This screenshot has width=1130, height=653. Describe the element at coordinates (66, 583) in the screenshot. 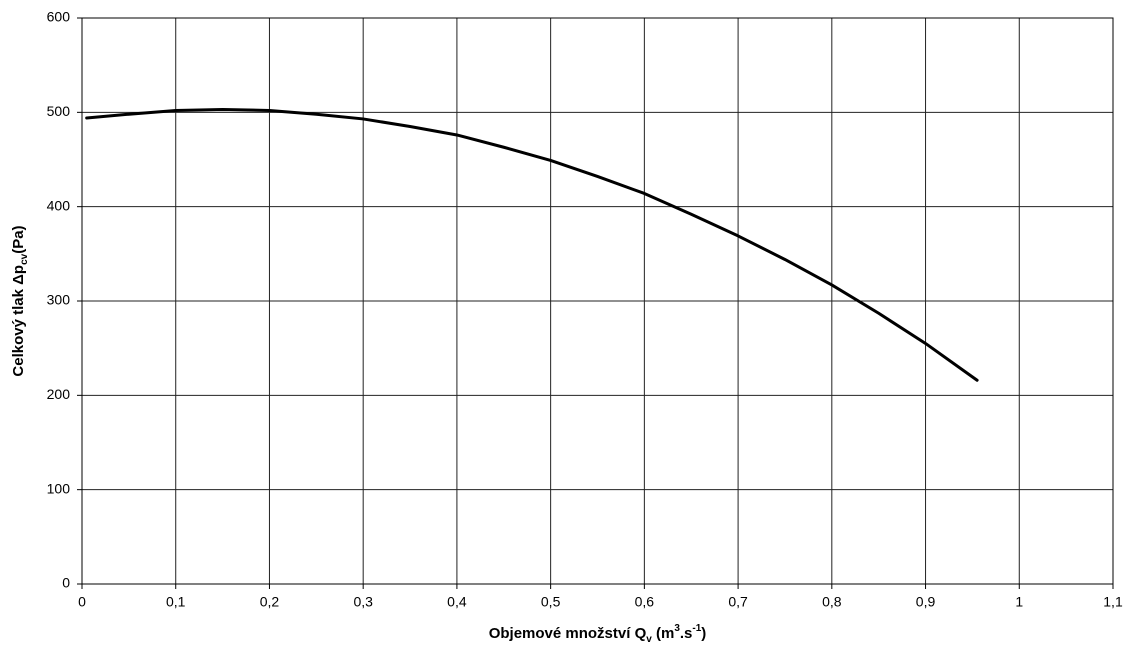

I see `y-tick-label: 0` at that location.